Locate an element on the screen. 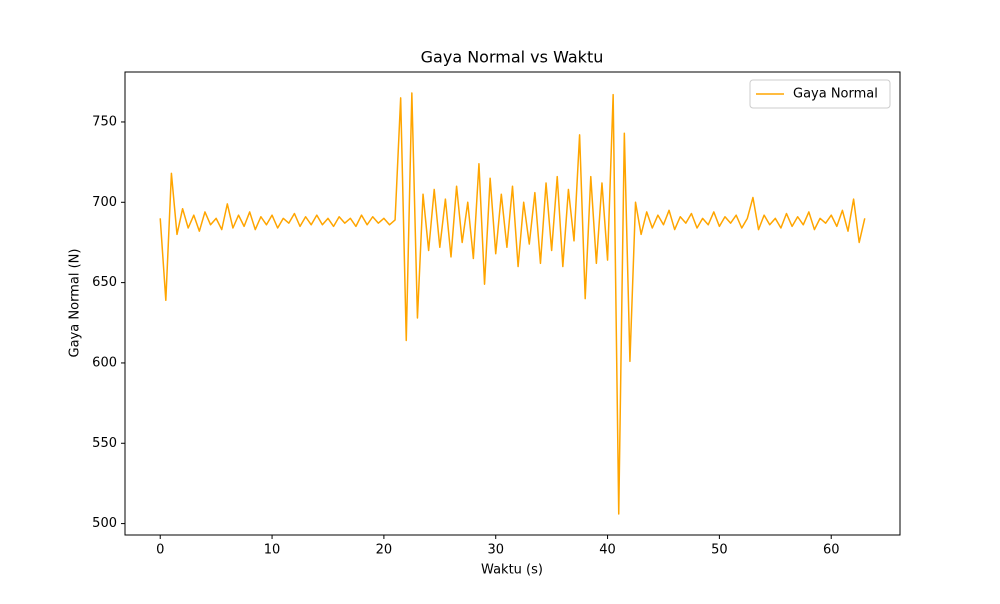 Image resolution: width=1000 pixels, height=604 pixels. x-tick-label: 0 is located at coordinates (160, 550).